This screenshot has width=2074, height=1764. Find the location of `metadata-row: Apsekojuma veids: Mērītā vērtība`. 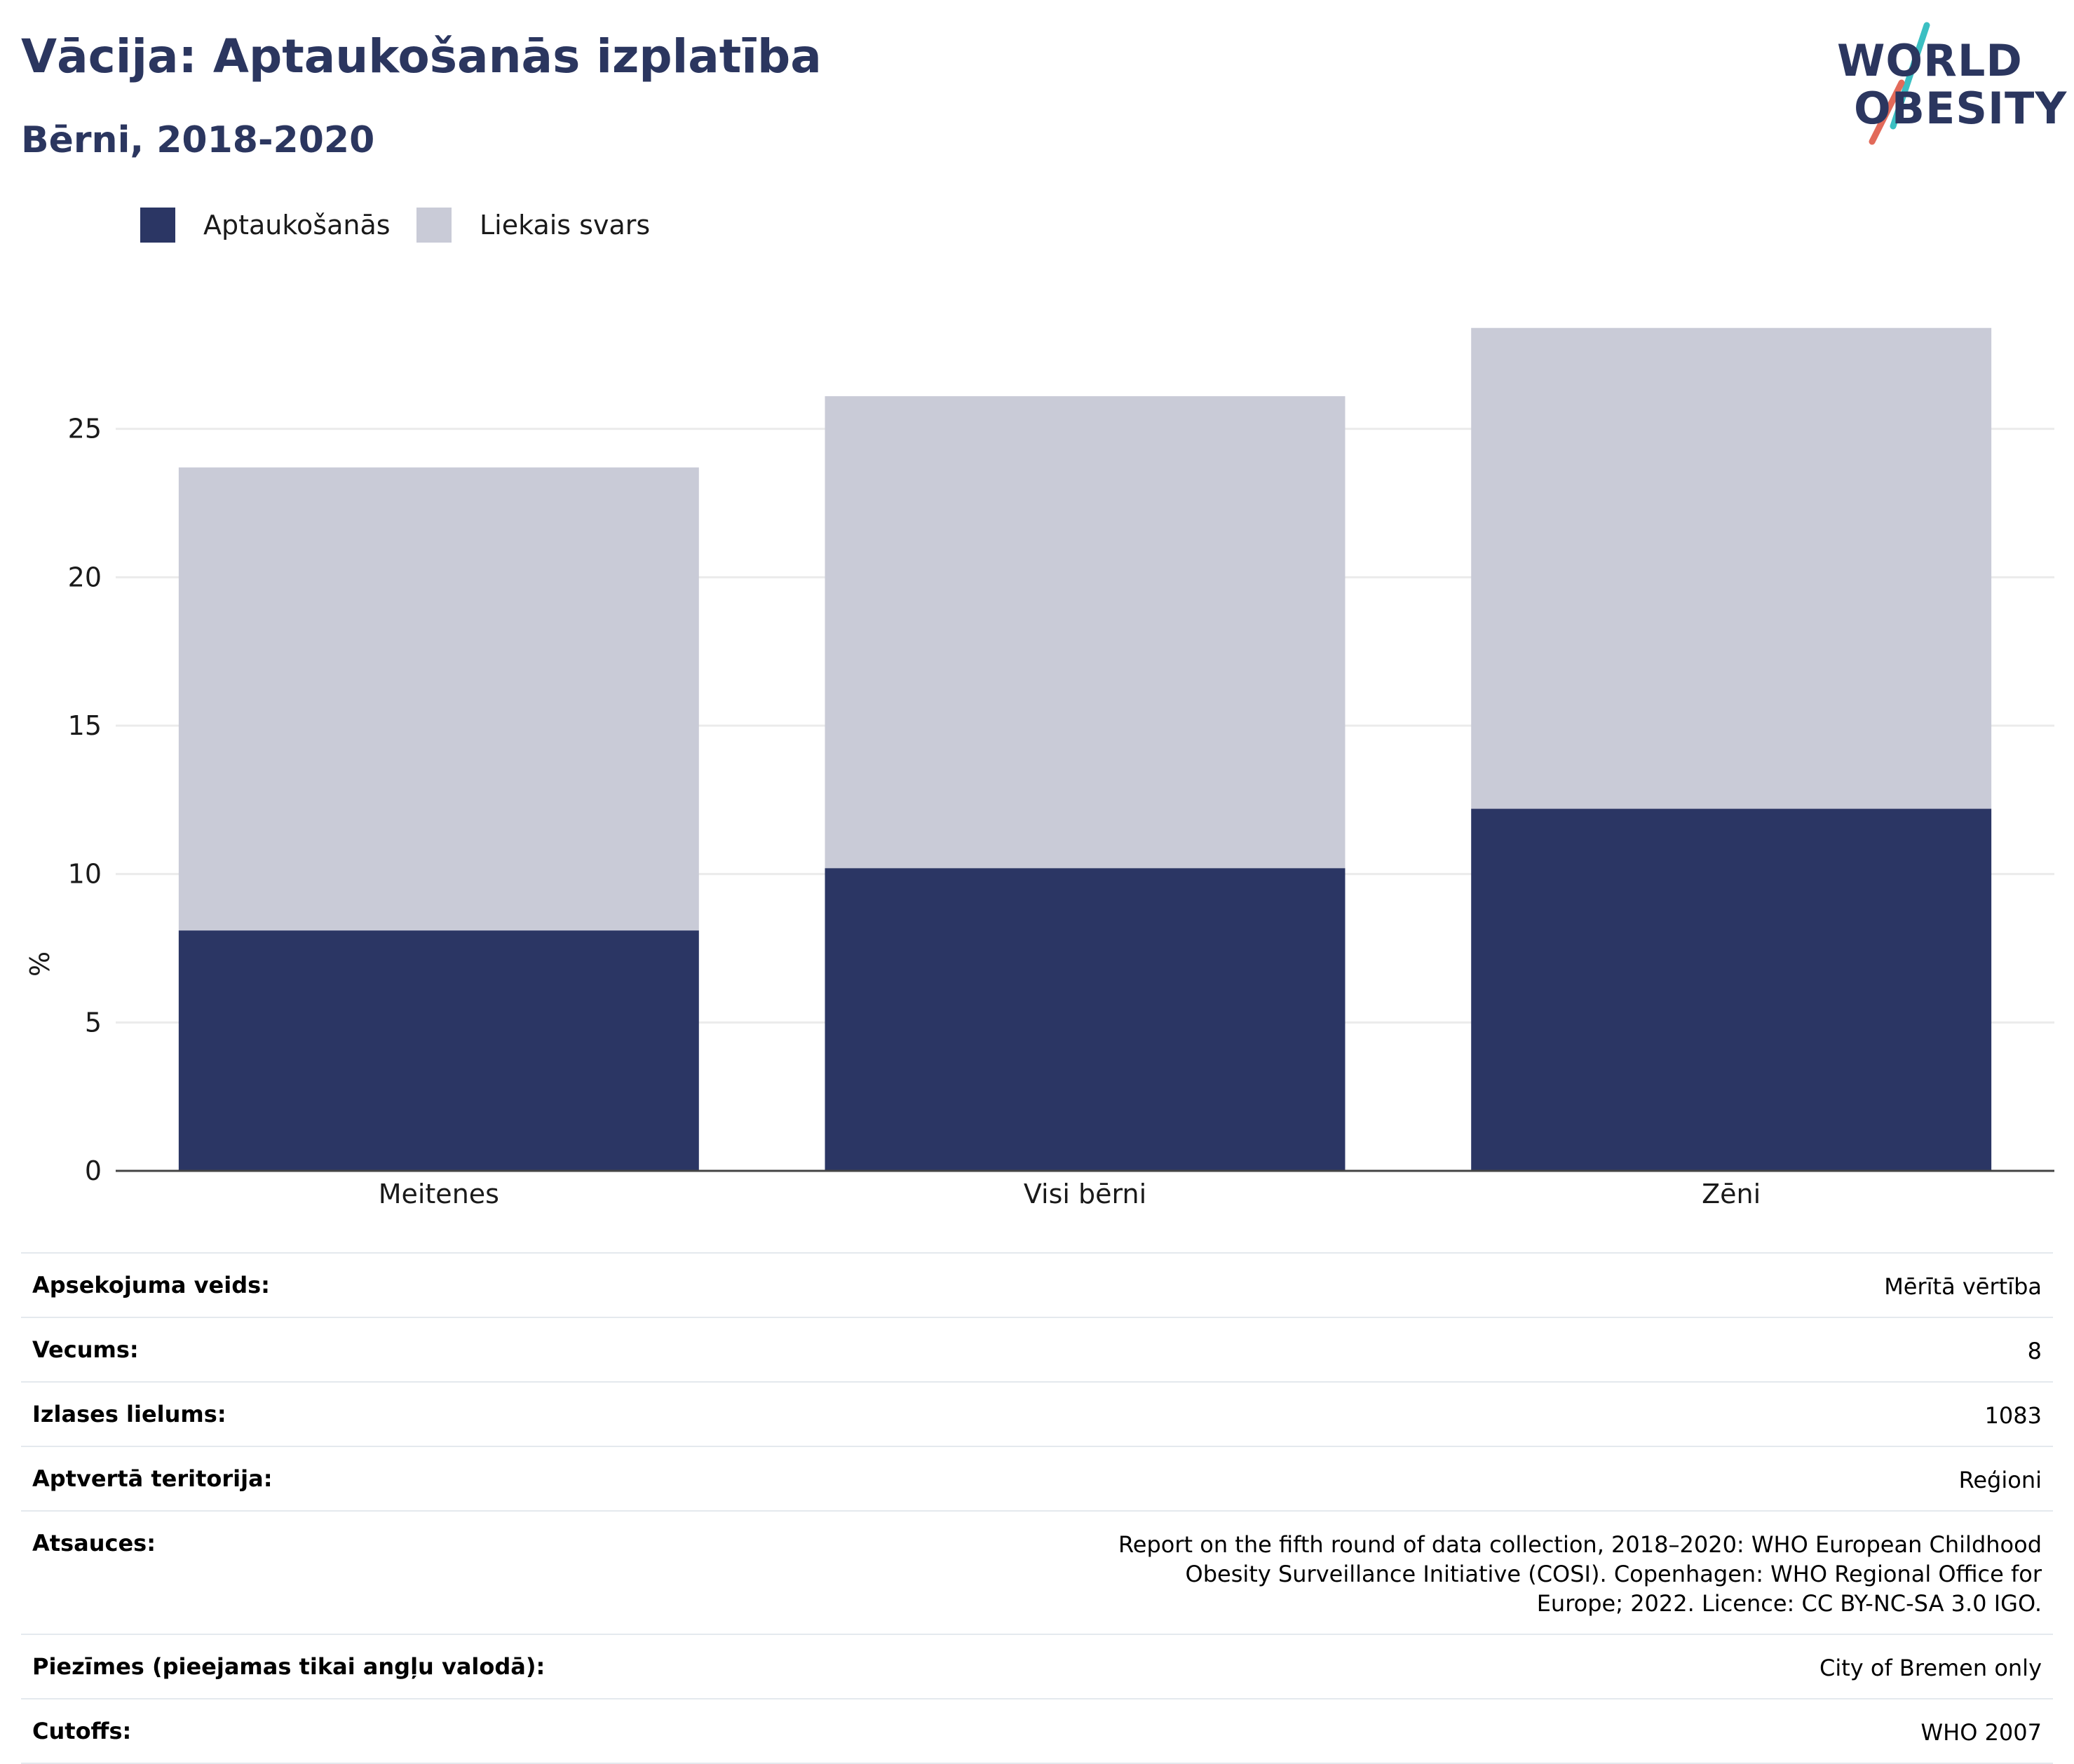

metadata-row: Apsekojuma veids: Mērītā vērtība is located at coordinates (1037, 1285).